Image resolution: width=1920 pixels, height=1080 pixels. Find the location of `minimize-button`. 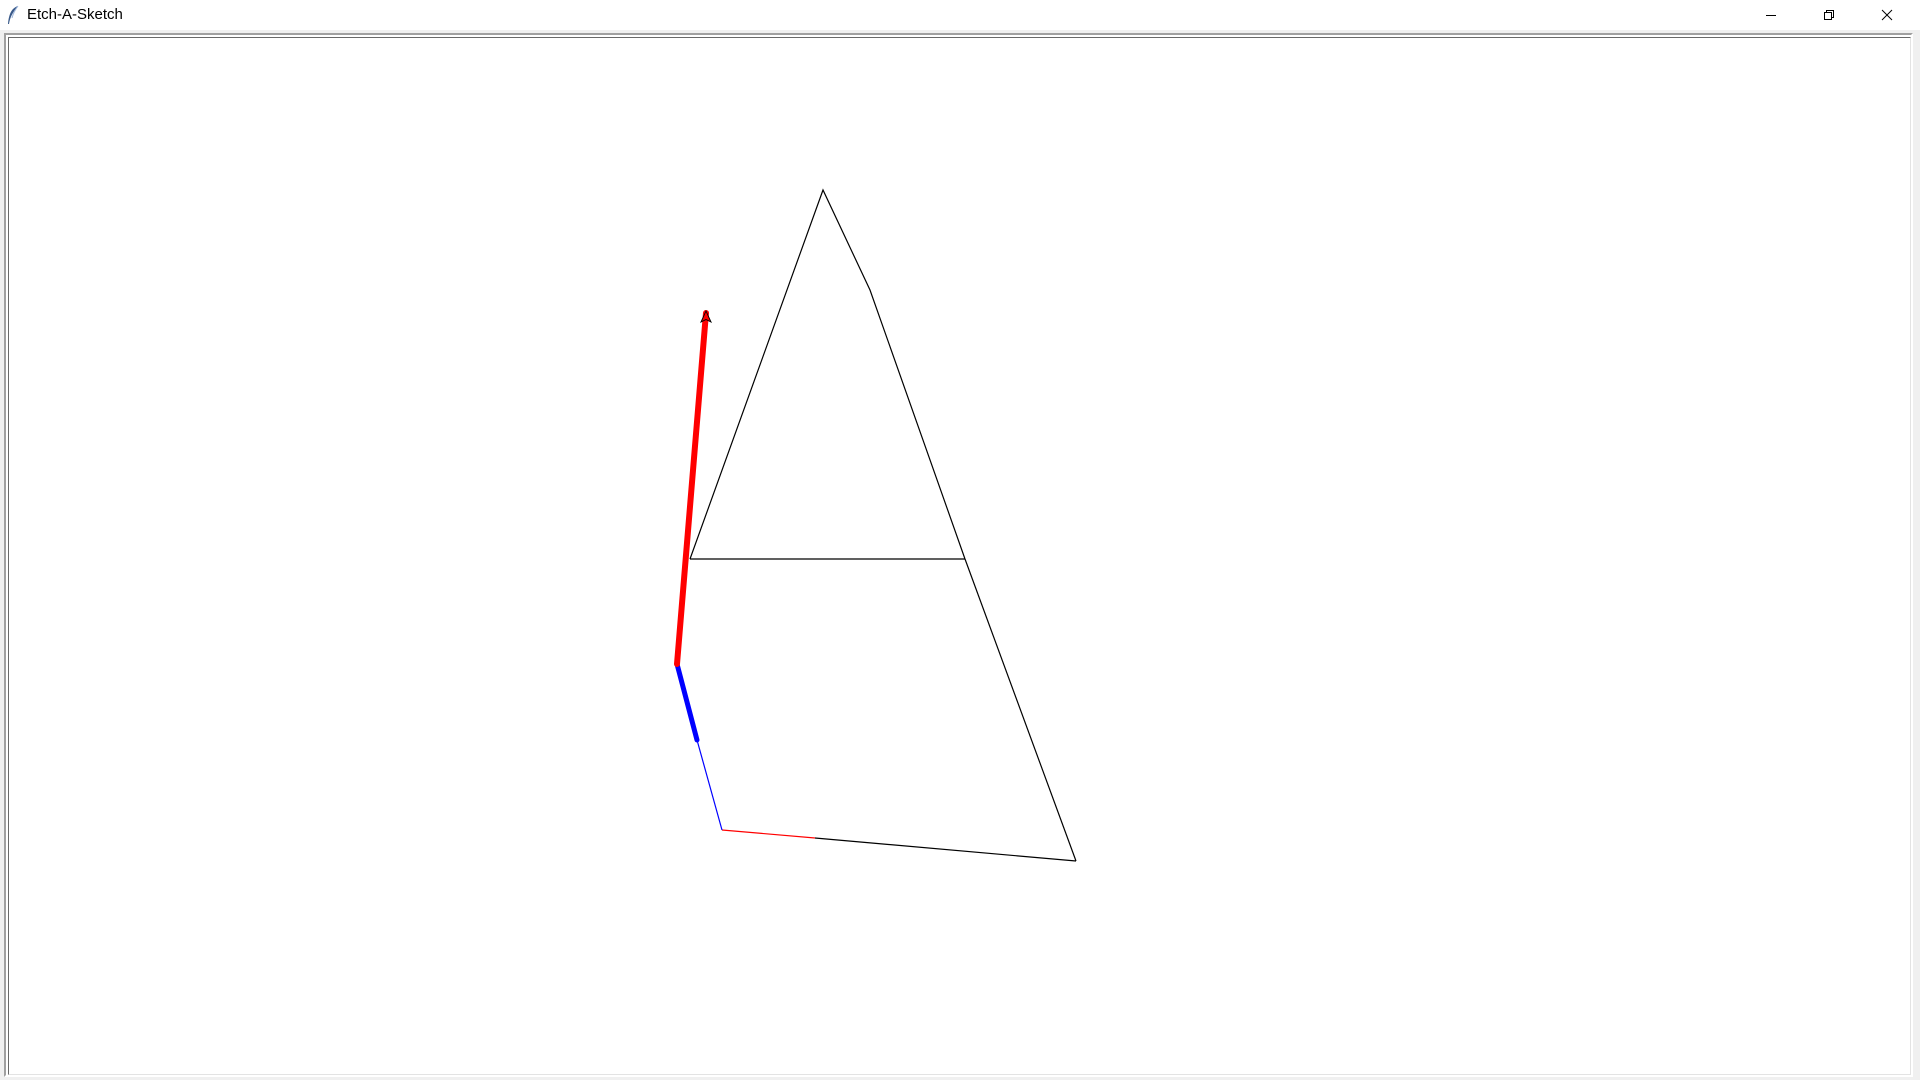

minimize-button is located at coordinates (1771, 15).